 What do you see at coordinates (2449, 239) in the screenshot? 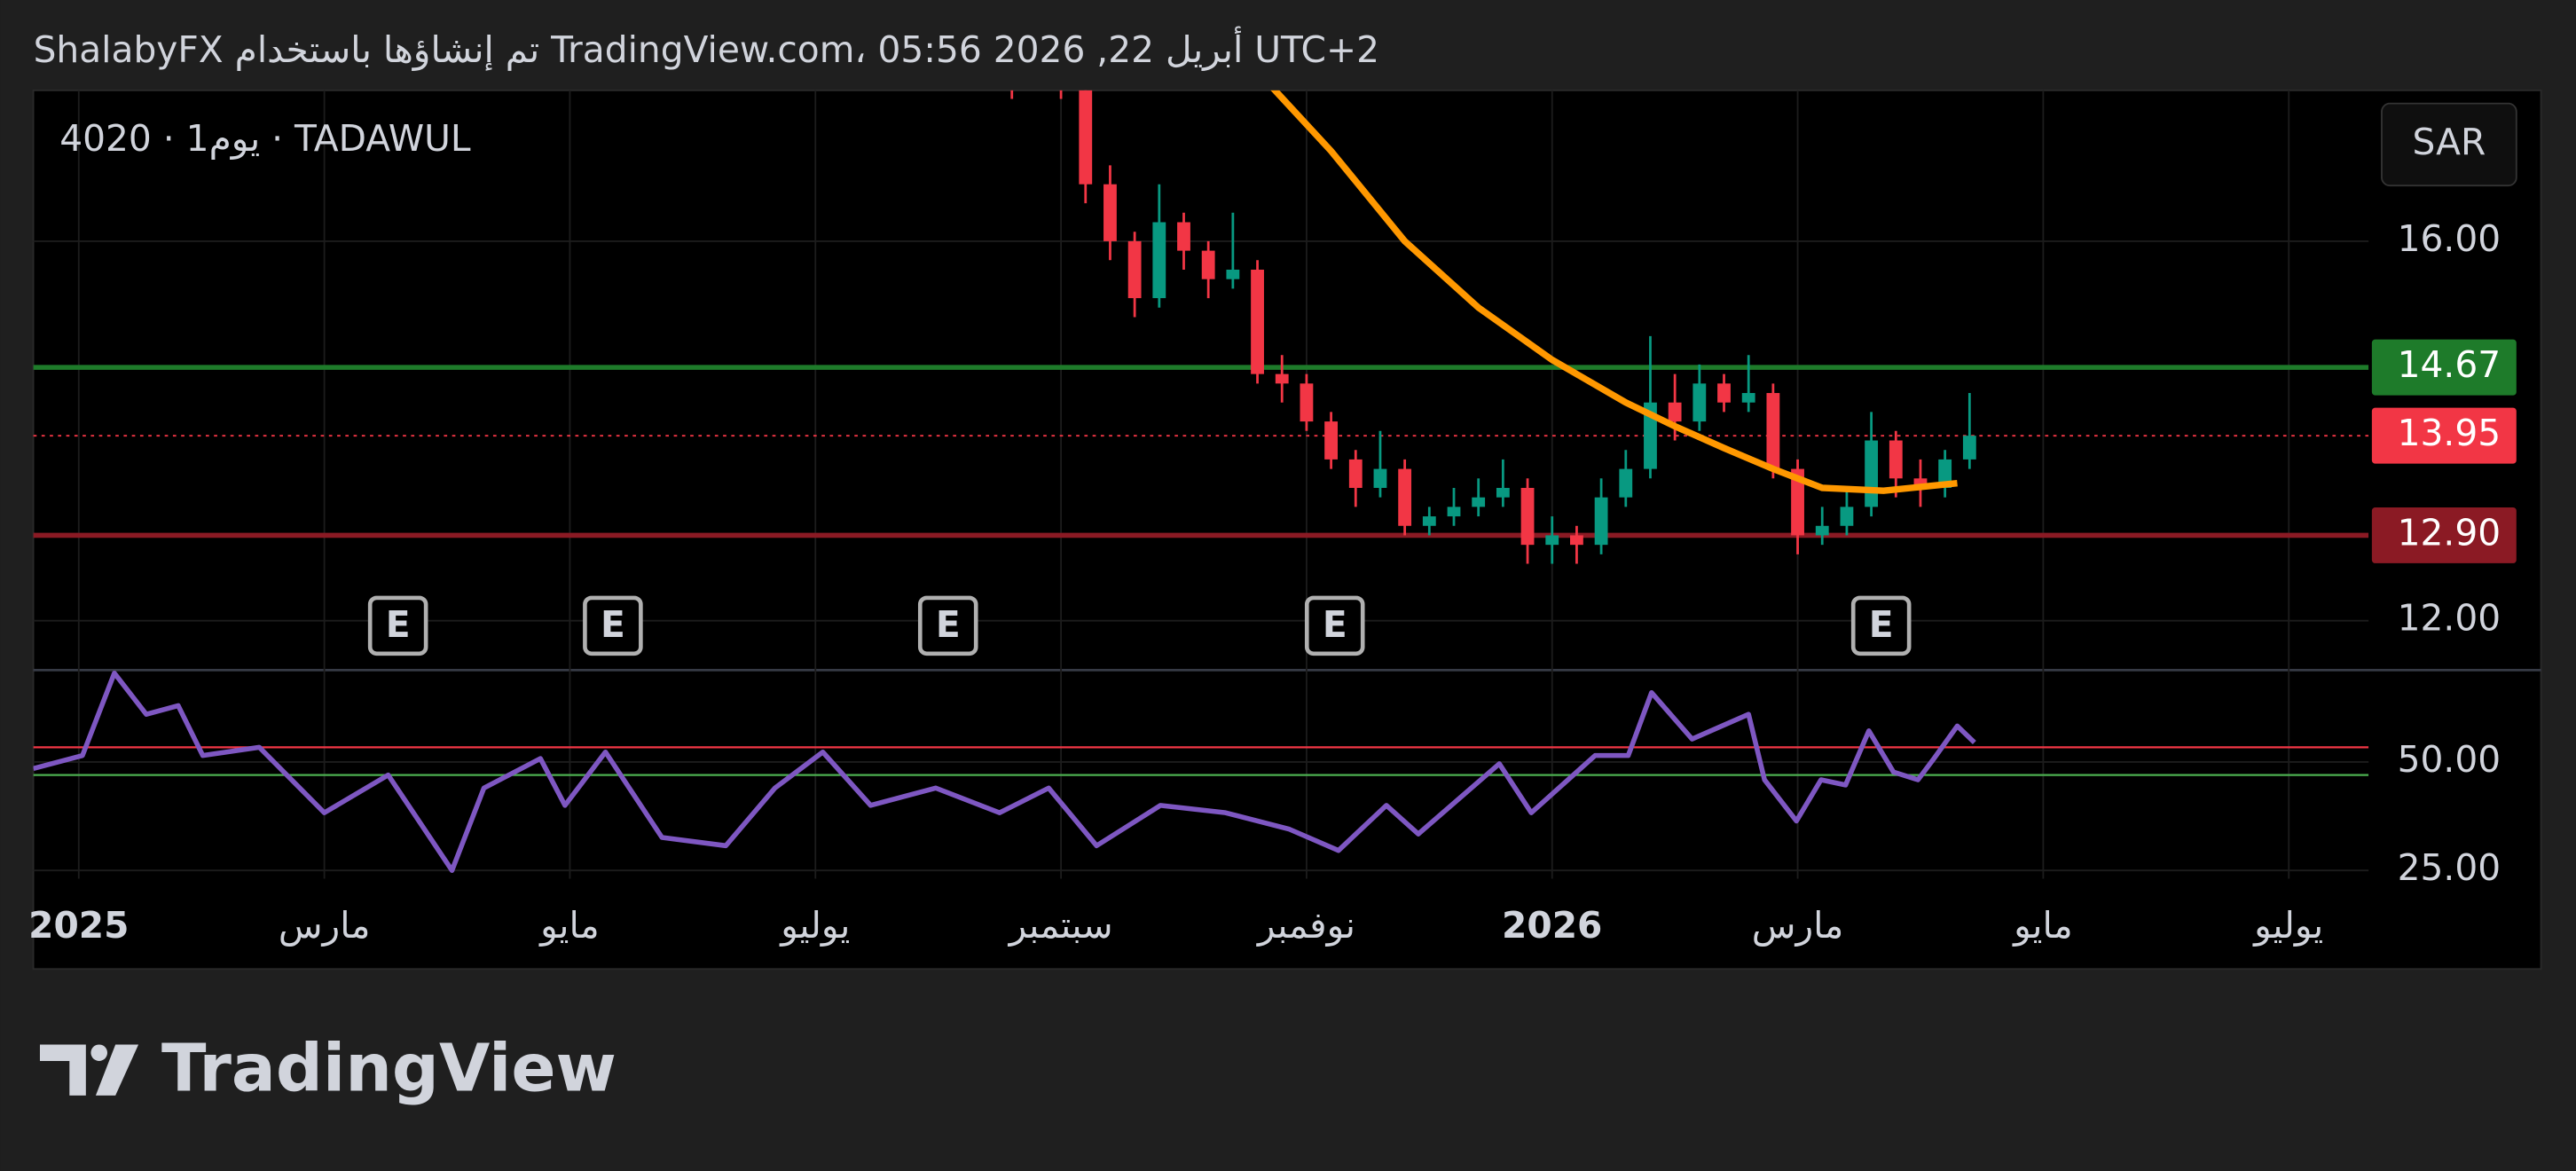
I see `y-tick-label: 16.00` at bounding box center [2449, 239].